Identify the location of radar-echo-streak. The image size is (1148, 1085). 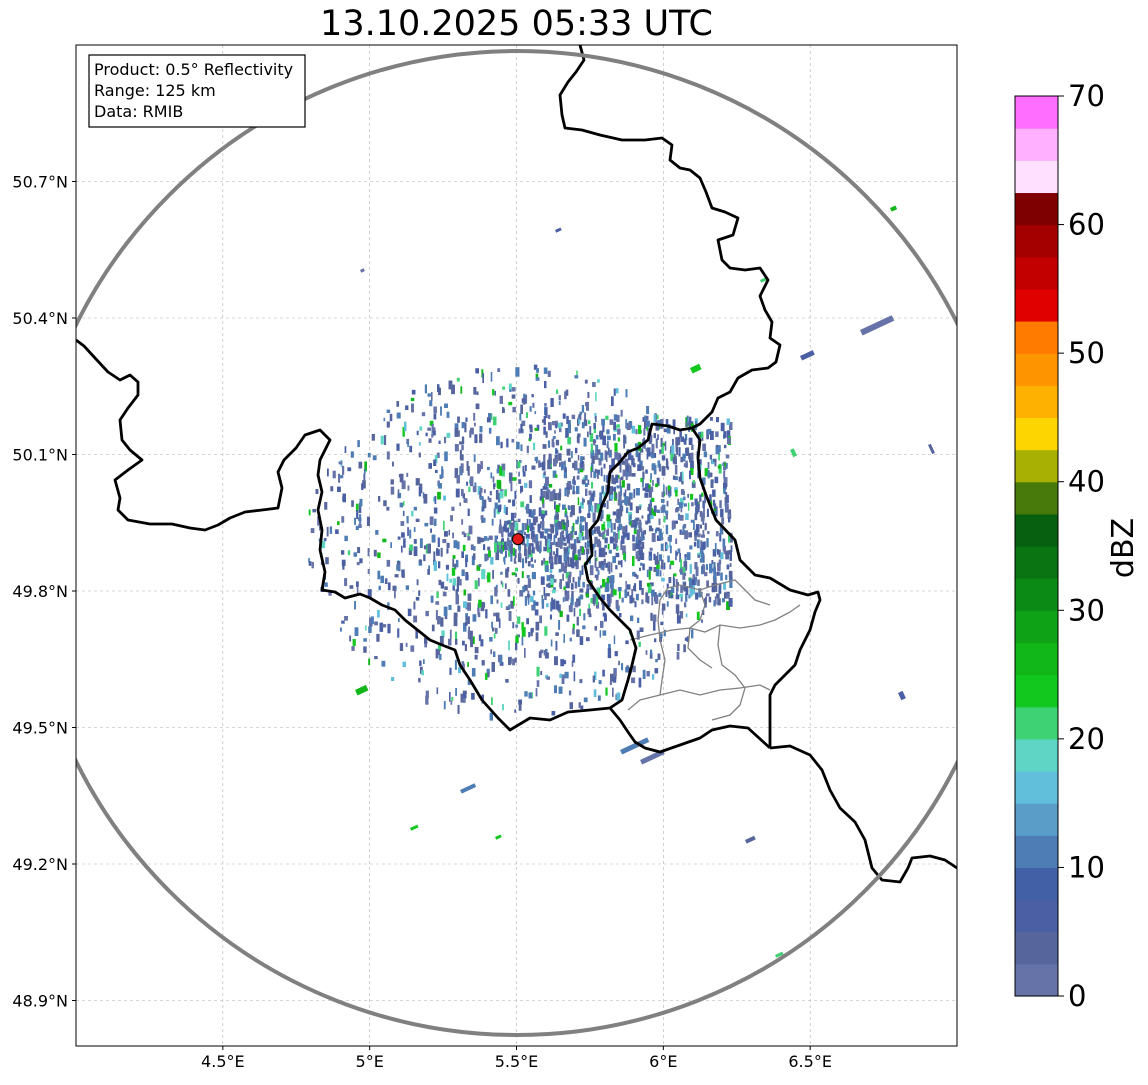
(652, 757).